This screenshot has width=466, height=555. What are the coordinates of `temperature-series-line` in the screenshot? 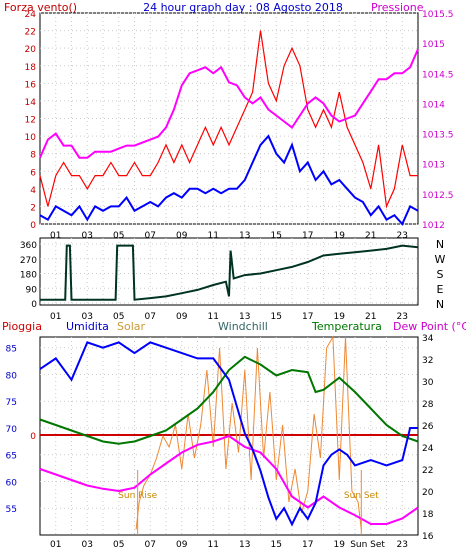 It's located at (229, 400).